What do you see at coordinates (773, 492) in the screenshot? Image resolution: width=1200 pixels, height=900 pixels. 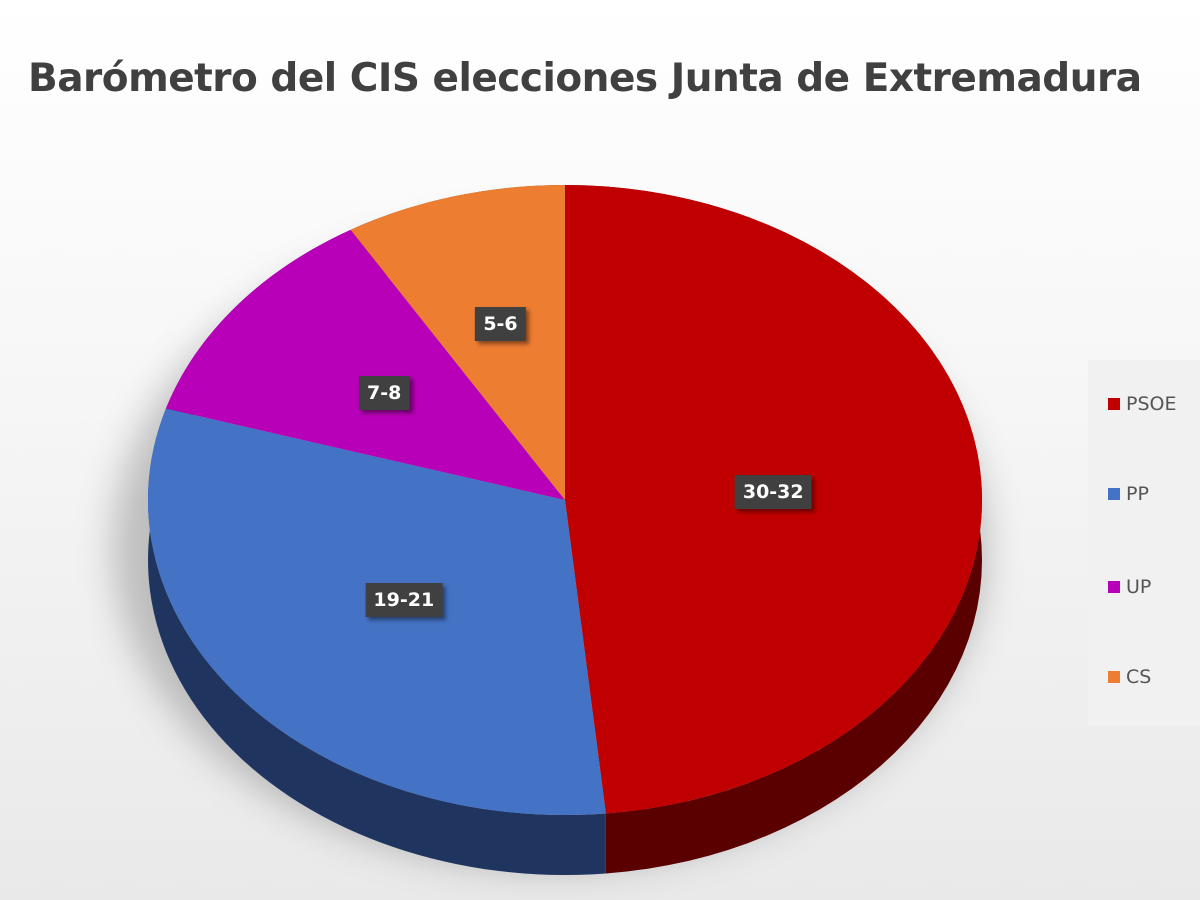 I see `data-label-psoe: 30-32` at bounding box center [773, 492].